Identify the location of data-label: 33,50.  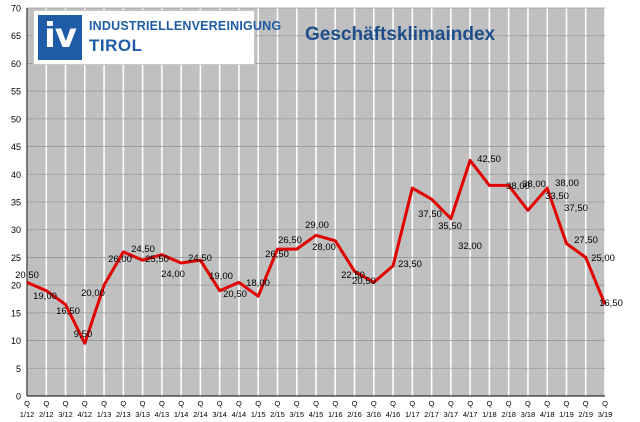
(557, 196).